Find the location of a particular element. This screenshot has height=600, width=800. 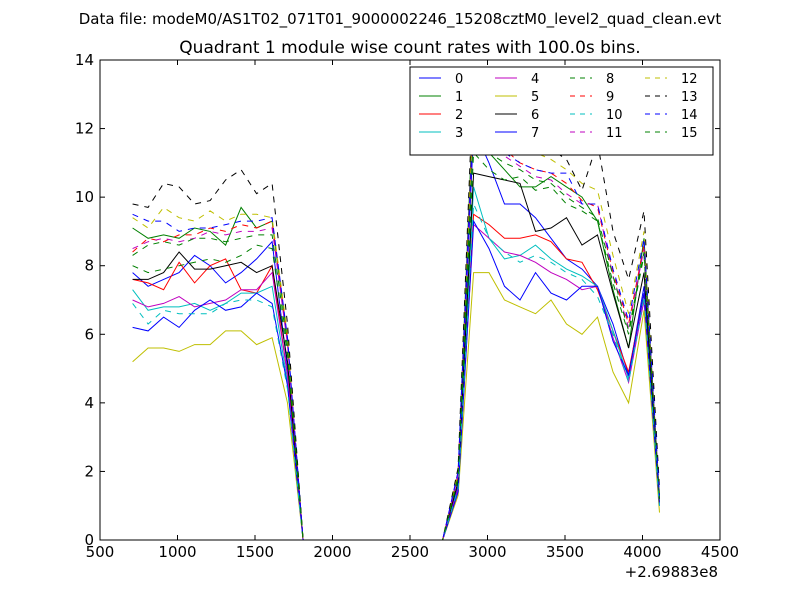

legend-label: 9 is located at coordinates (610, 97).